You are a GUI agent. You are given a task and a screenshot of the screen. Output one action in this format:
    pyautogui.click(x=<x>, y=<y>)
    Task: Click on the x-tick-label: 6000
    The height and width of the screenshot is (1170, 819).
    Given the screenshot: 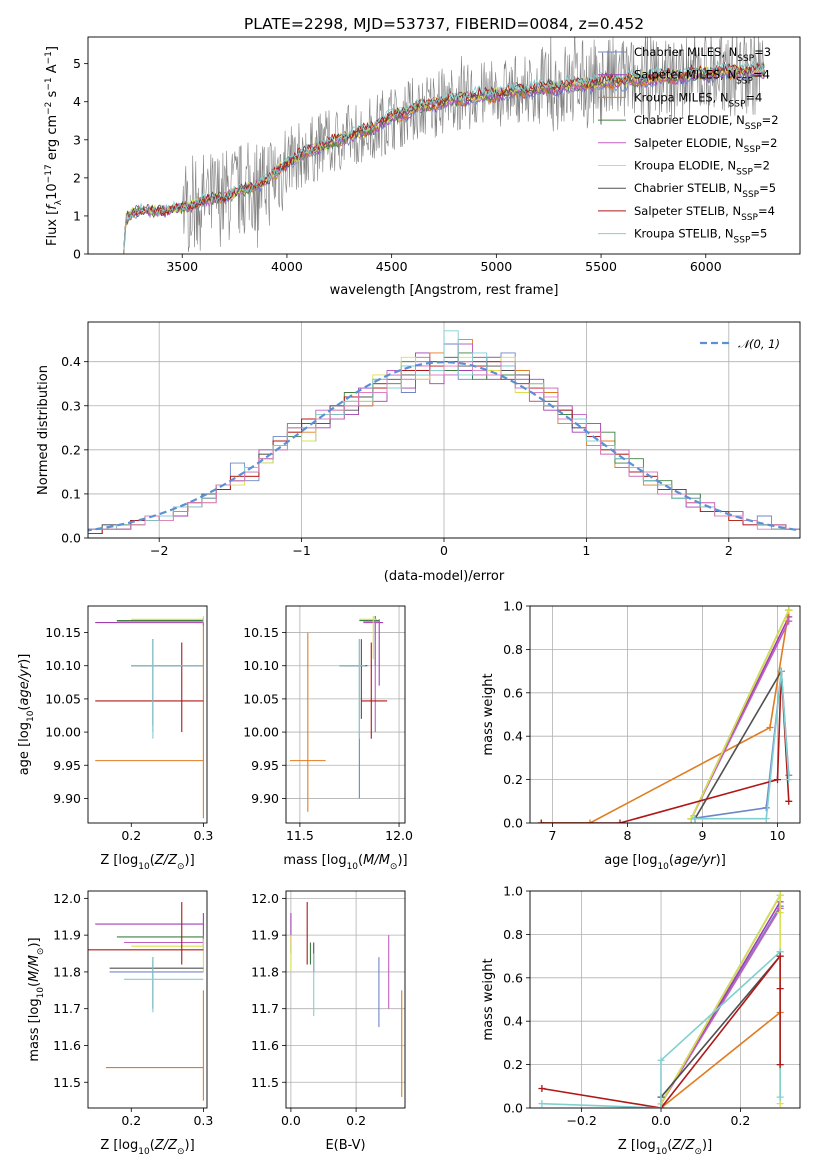 What is the action you would take?
    pyautogui.click(x=706, y=266)
    